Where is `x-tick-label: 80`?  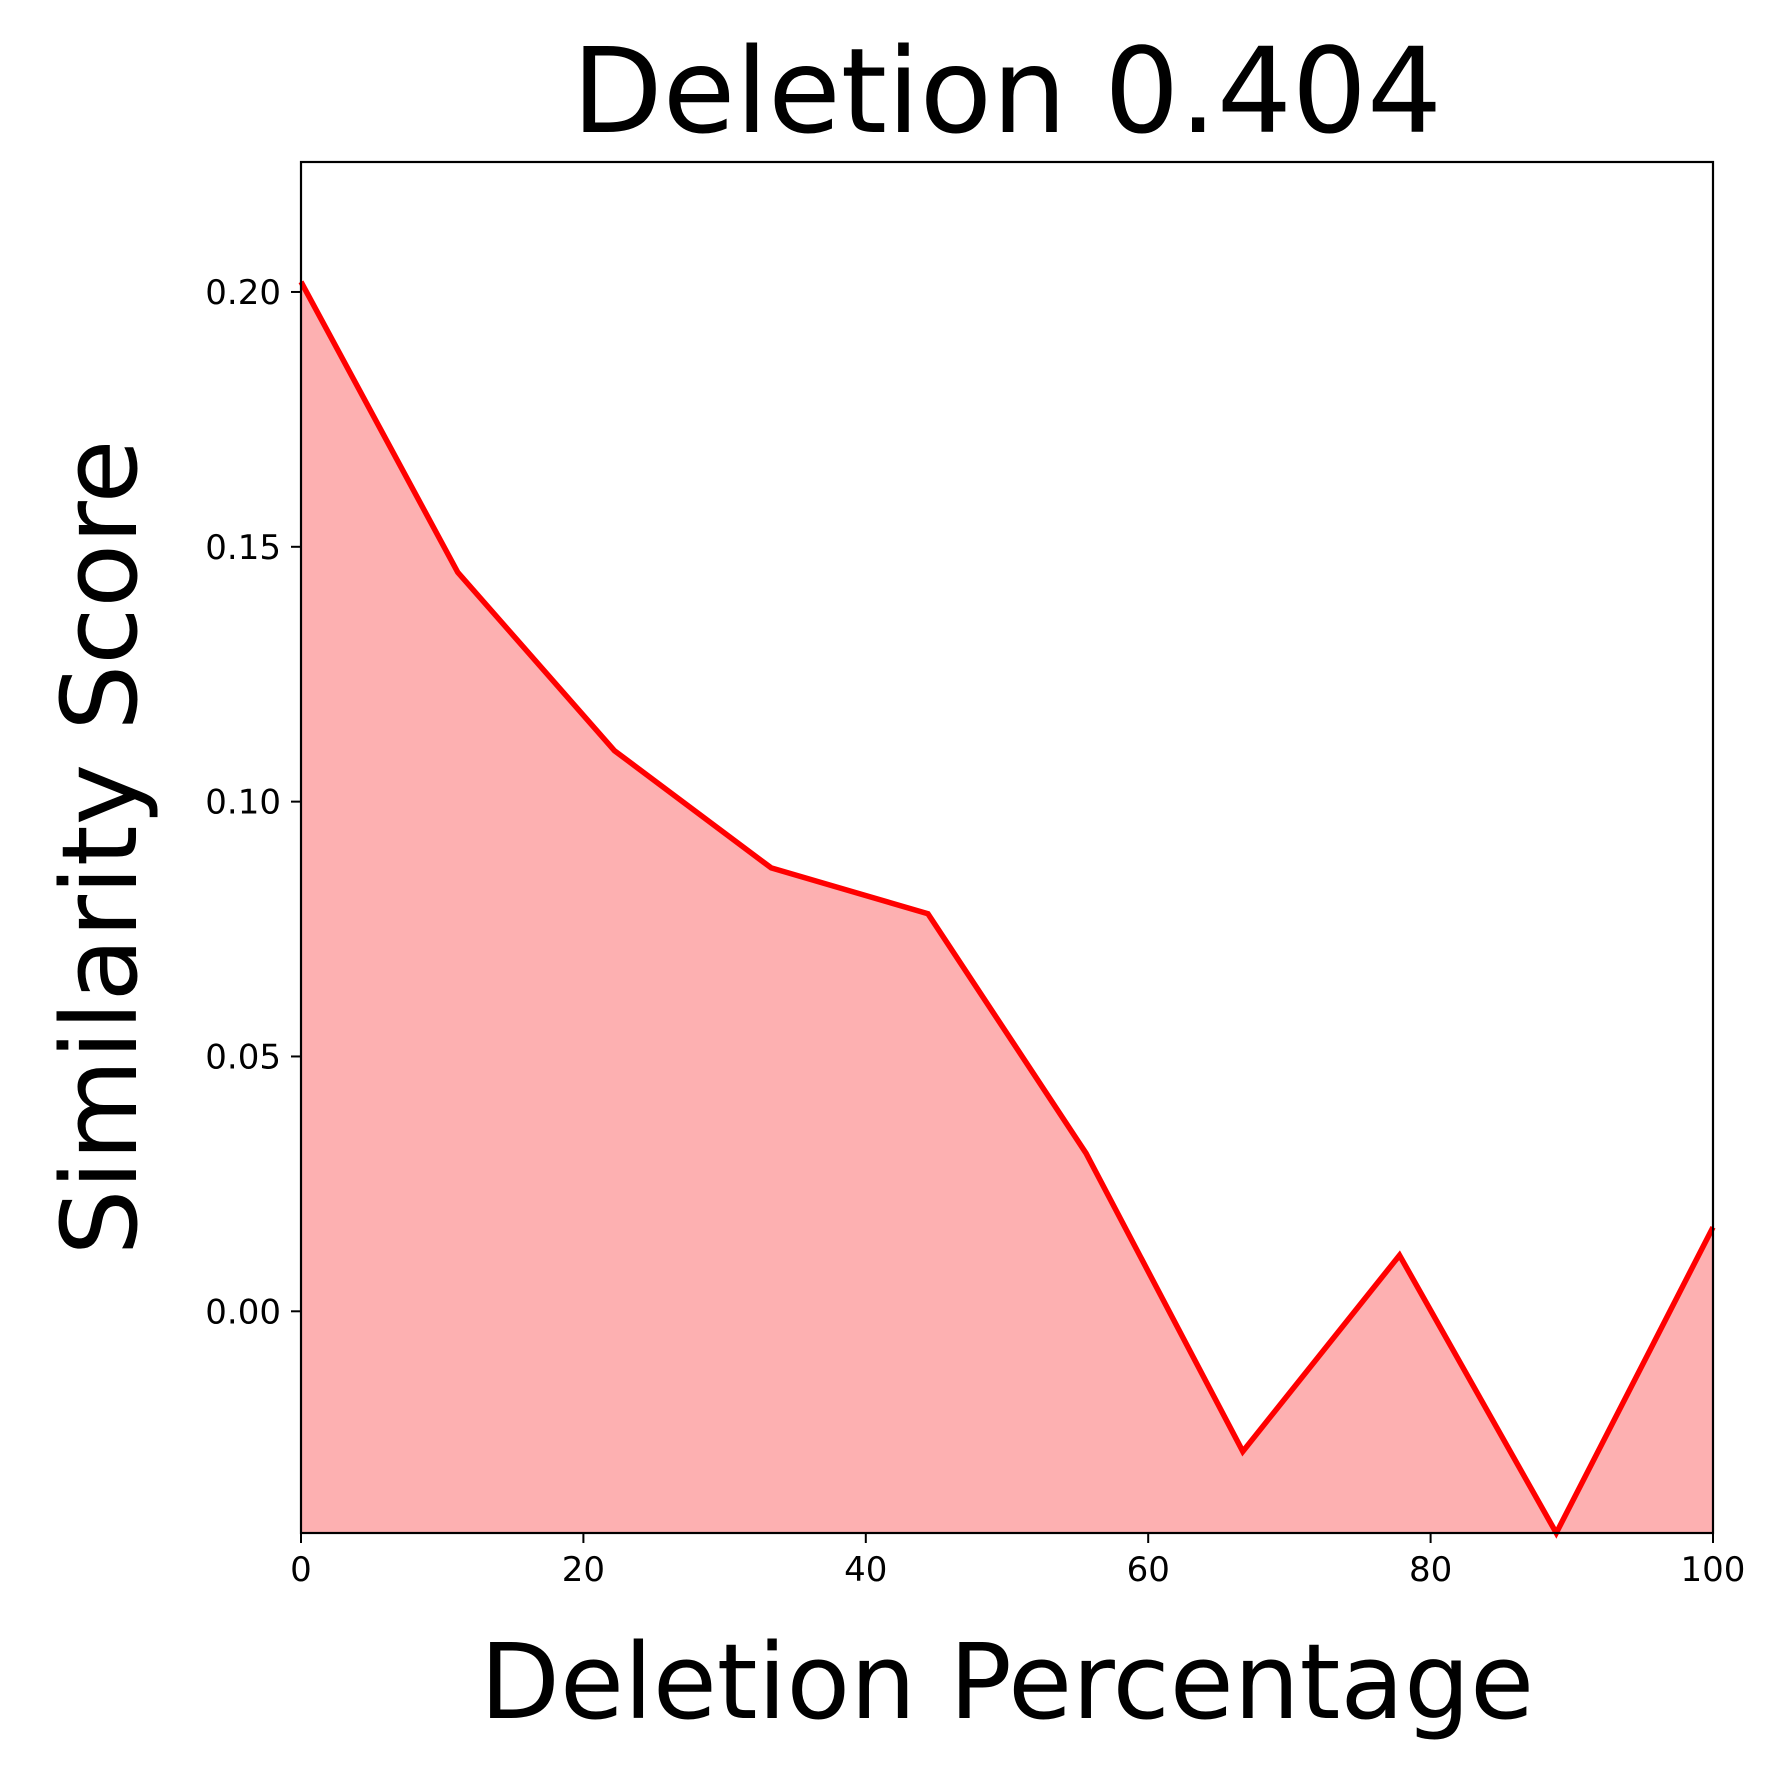 x-tick-label: 80 is located at coordinates (1430, 1570).